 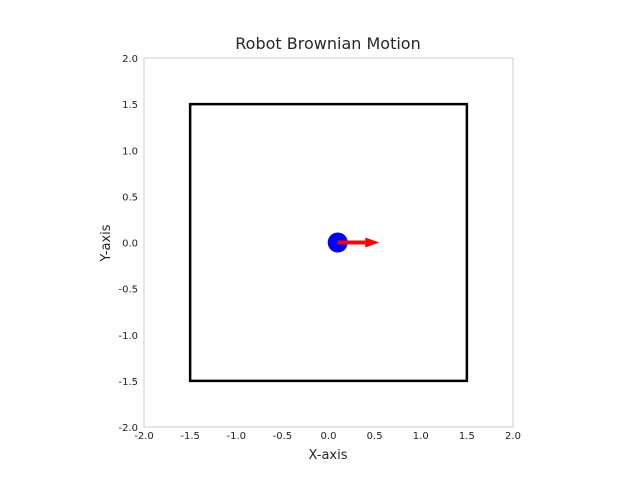 What do you see at coordinates (467, 436) in the screenshot?
I see `x-tick-label: 1.5` at bounding box center [467, 436].